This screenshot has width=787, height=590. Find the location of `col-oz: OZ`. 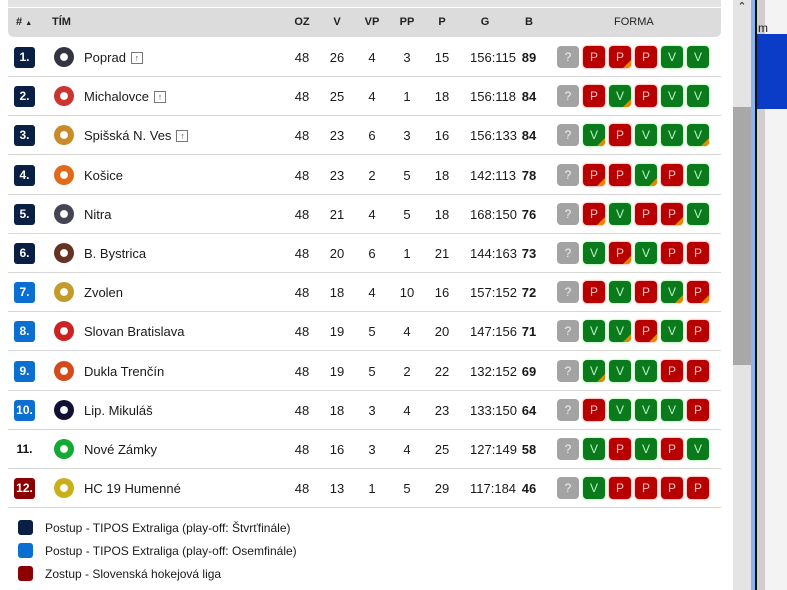

col-oz: OZ is located at coordinates (302, 22).